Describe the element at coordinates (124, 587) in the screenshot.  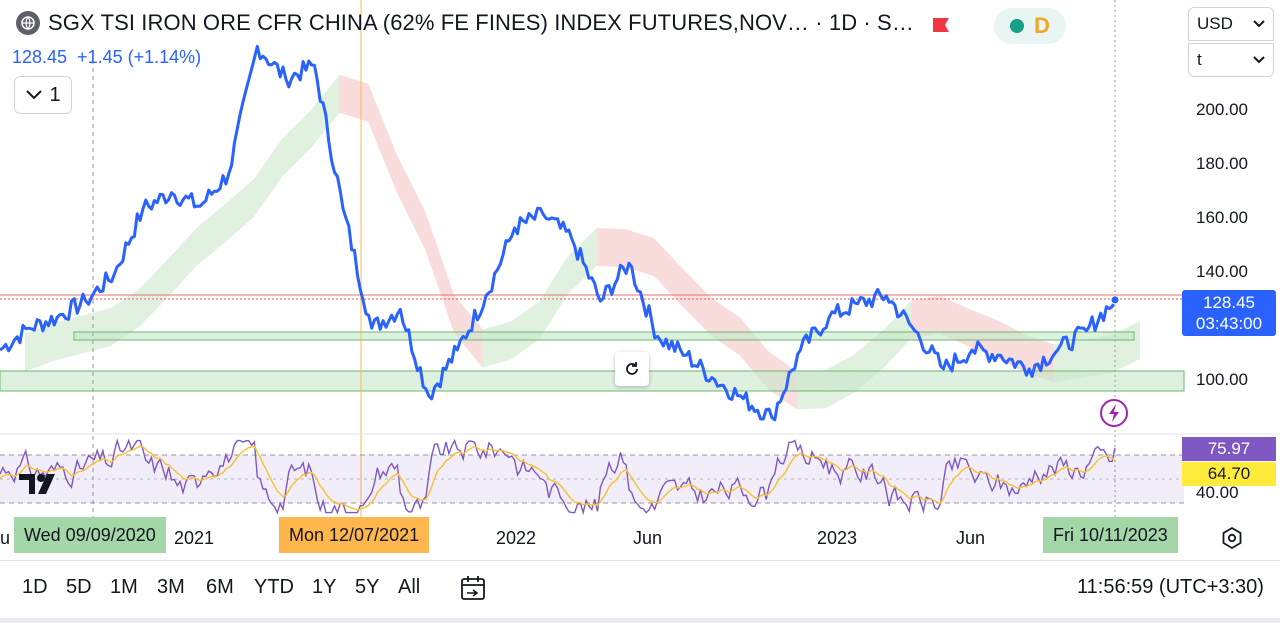
I see `range-button-1m: 1M` at that location.